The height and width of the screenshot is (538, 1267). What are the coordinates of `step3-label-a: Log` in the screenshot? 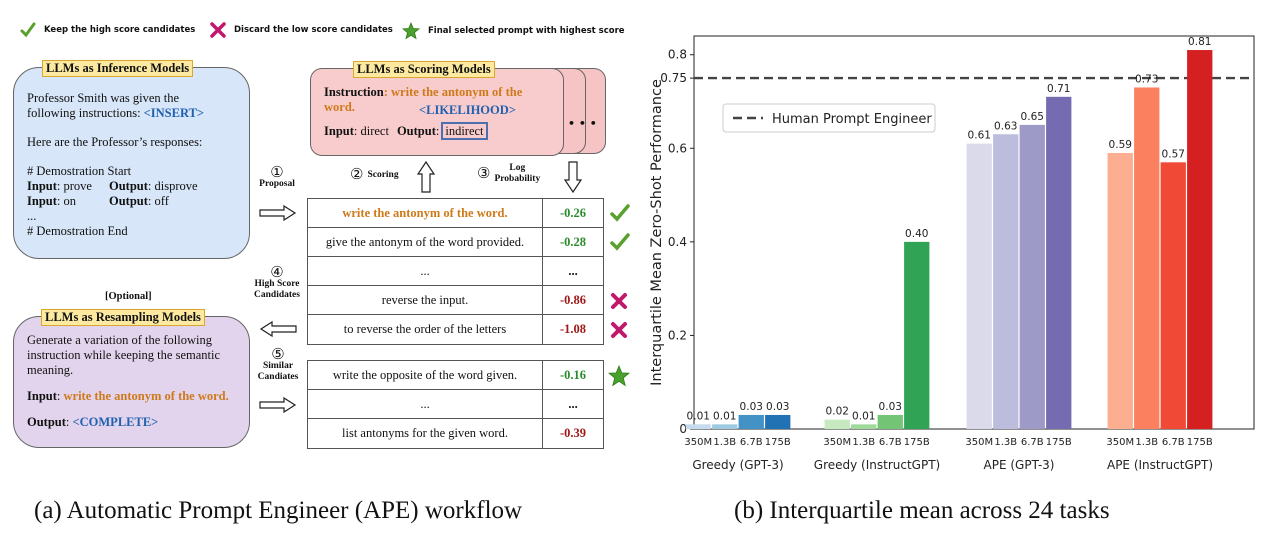 It's located at (517, 168).